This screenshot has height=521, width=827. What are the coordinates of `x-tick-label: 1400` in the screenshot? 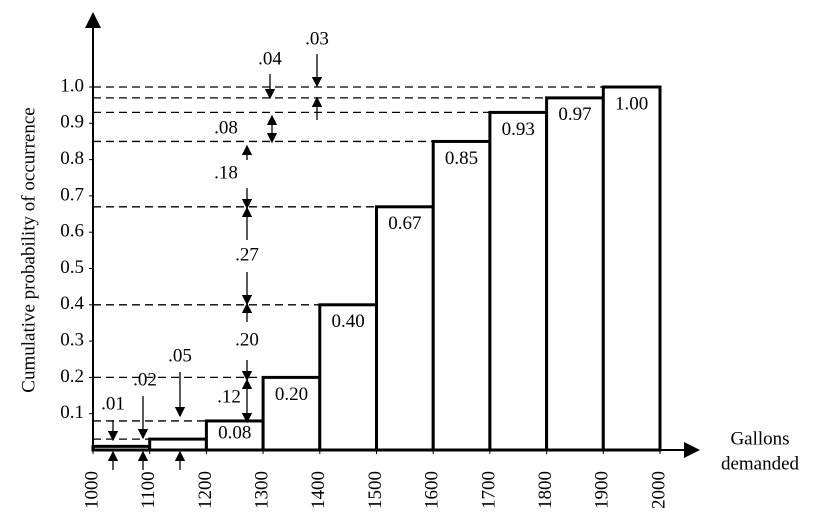 It's located at (318, 490).